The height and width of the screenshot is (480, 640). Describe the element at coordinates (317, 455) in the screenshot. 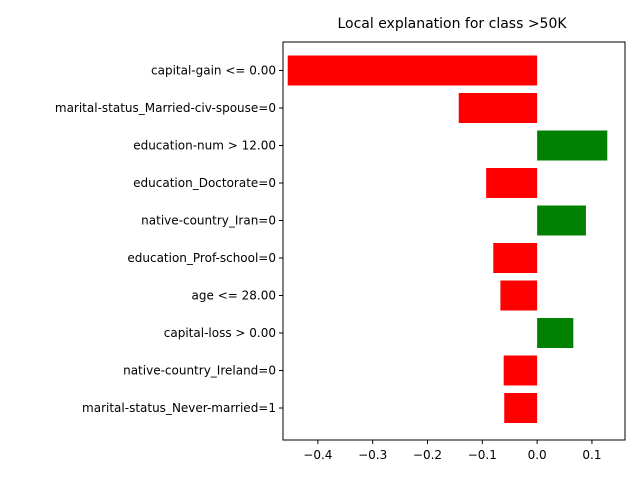

I see `x-tick-label: −0.4` at that location.